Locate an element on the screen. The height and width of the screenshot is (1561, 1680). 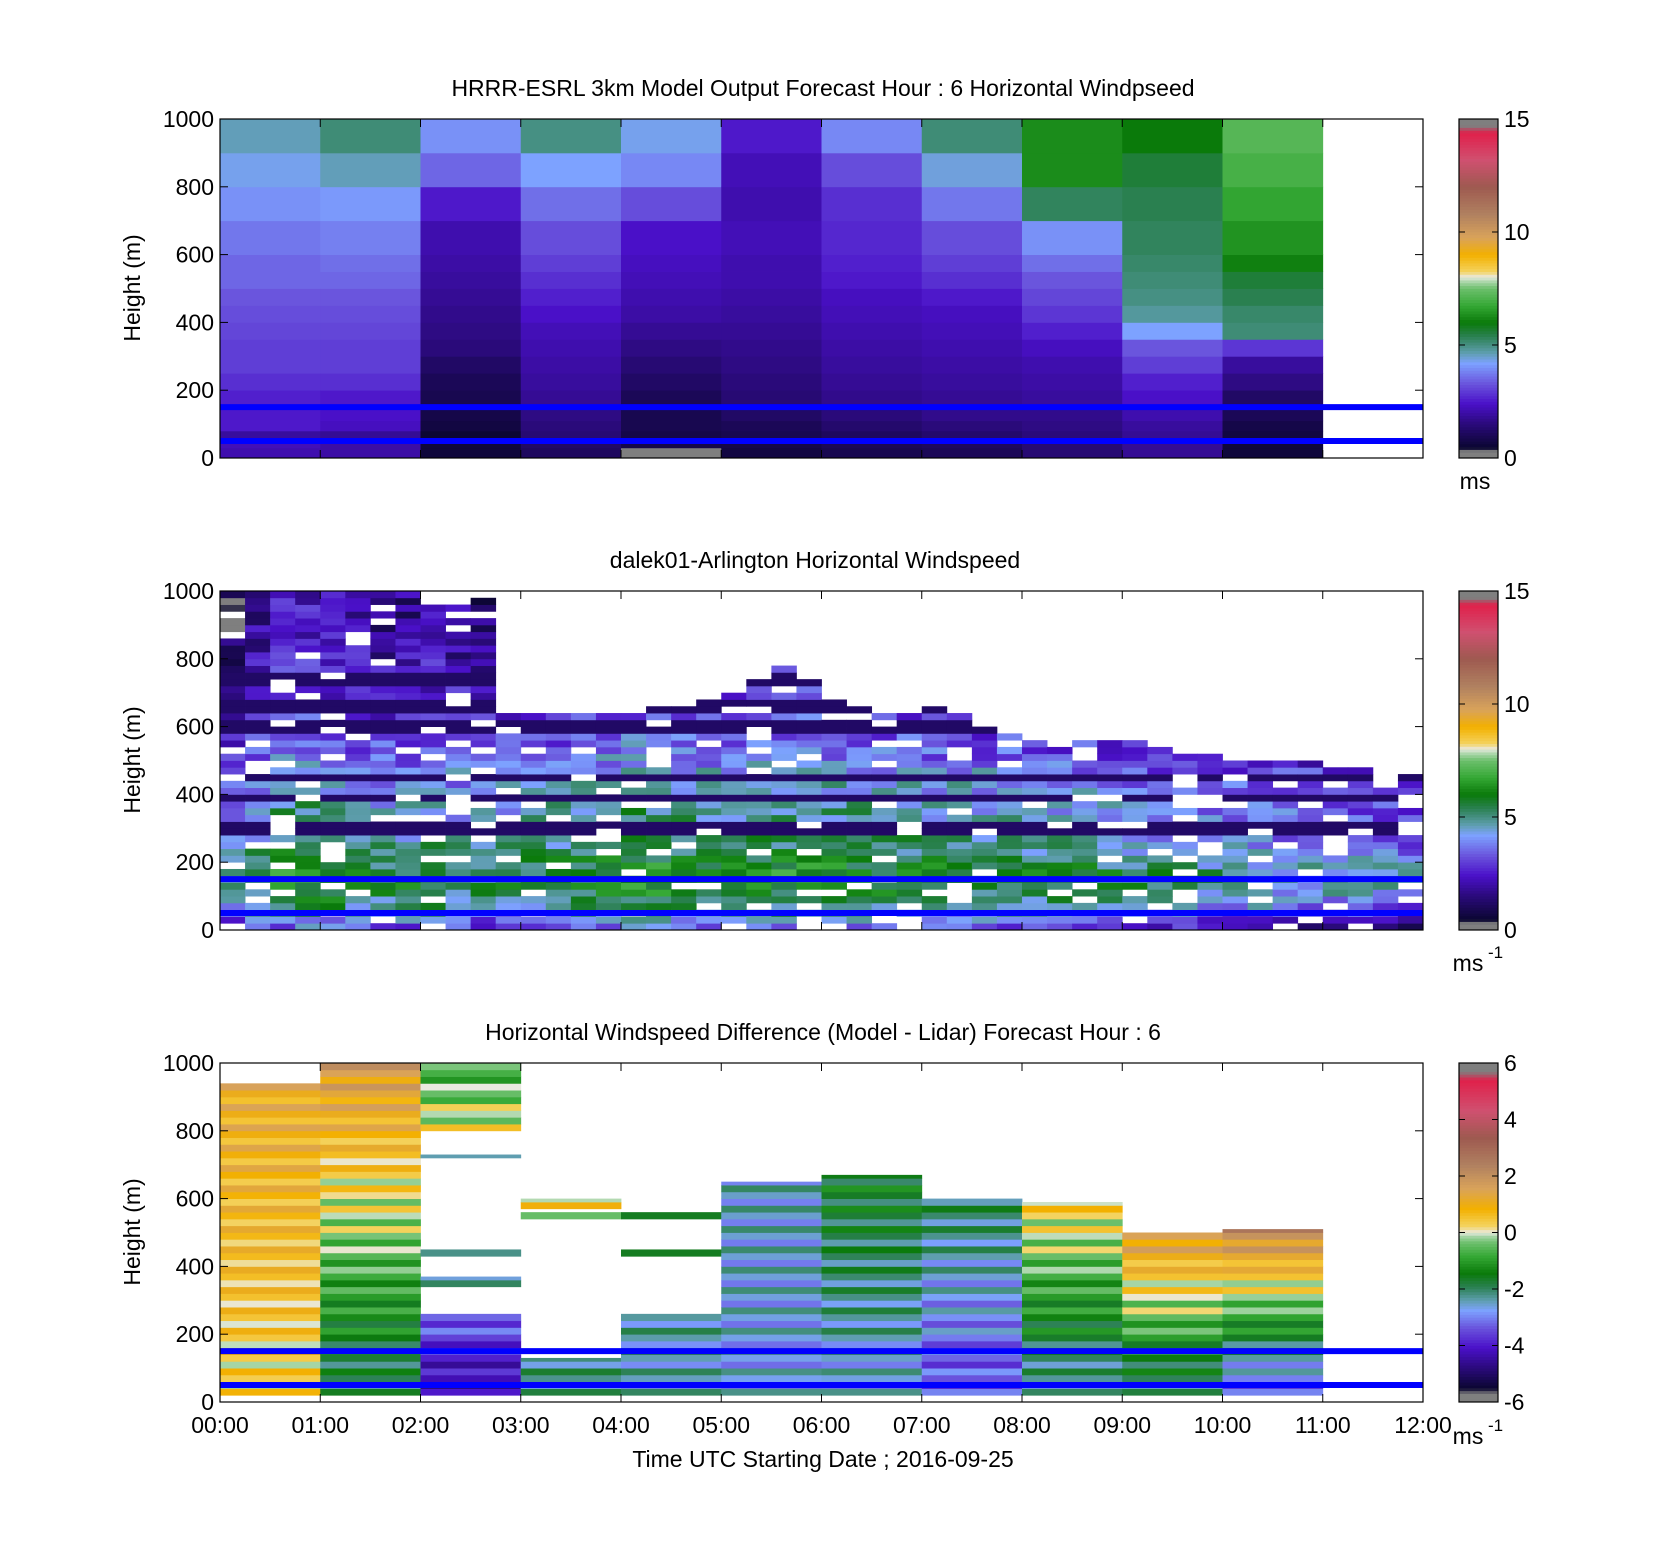
y-tick-label: 600 is located at coordinates (195, 1199).